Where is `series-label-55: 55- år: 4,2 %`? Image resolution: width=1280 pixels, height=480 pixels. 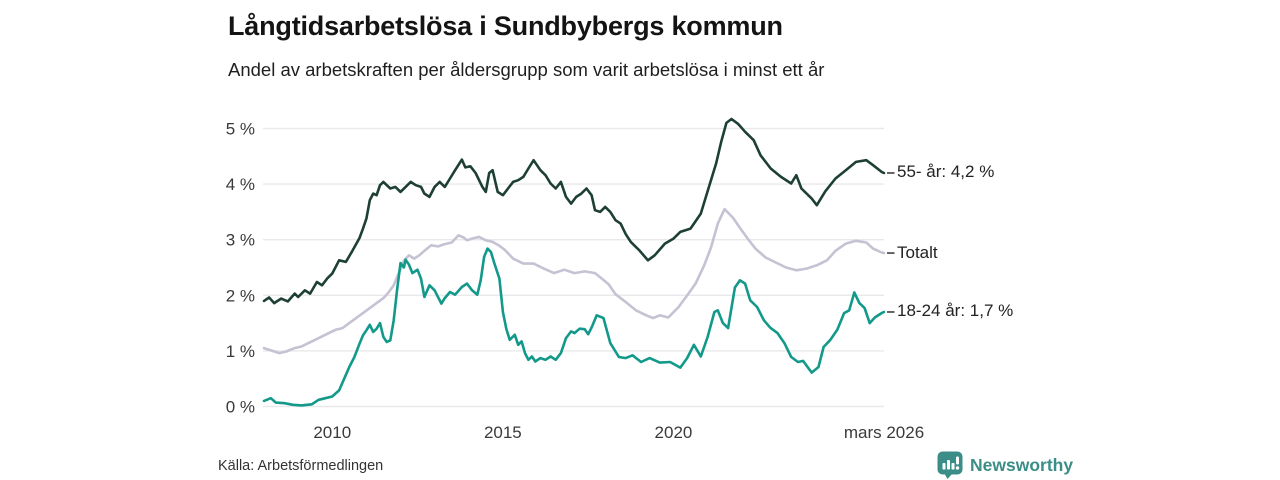 series-label-55: 55- år: 4,2 % is located at coordinates (946, 172).